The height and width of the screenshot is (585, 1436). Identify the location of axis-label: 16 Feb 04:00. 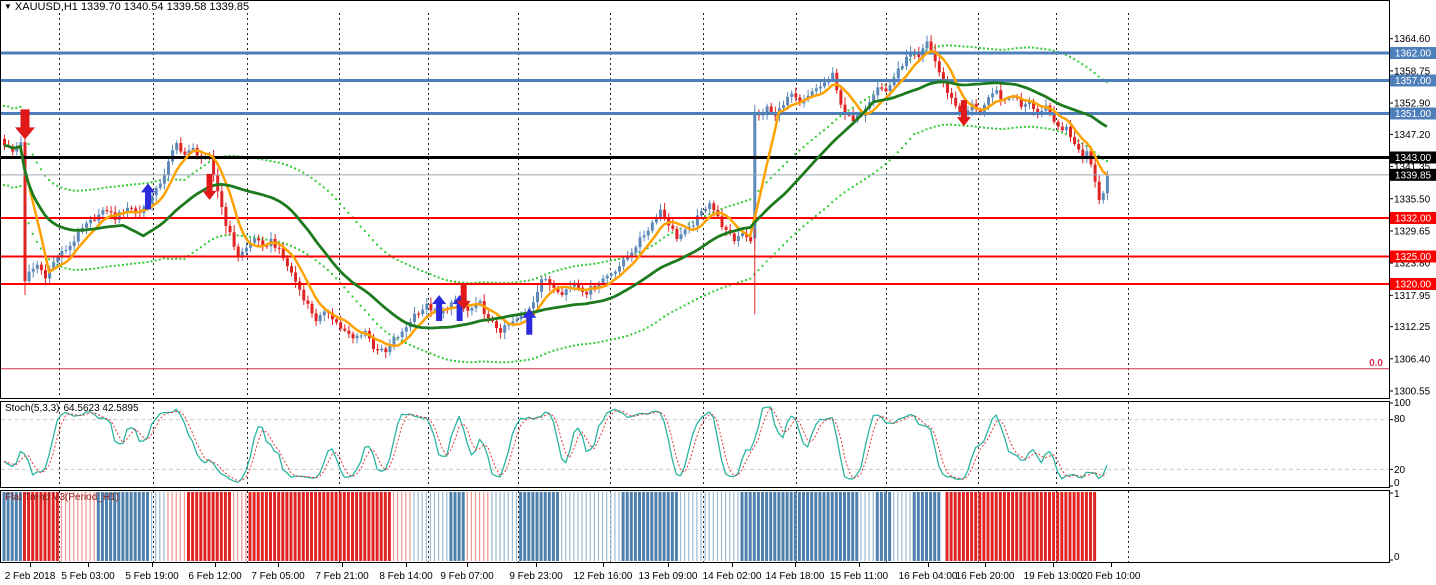
(928, 576).